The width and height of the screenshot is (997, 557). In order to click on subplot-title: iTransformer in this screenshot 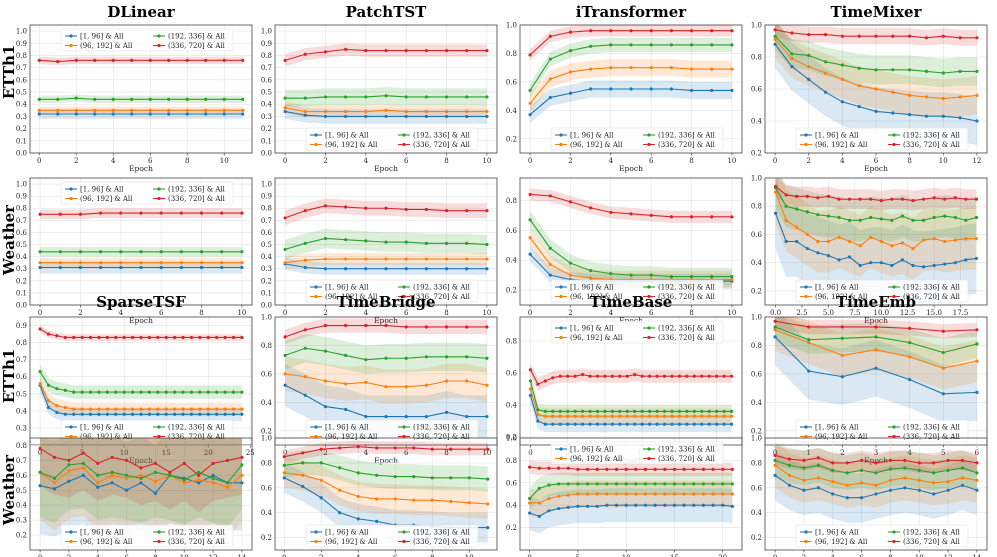, I will do `click(632, 12)`.